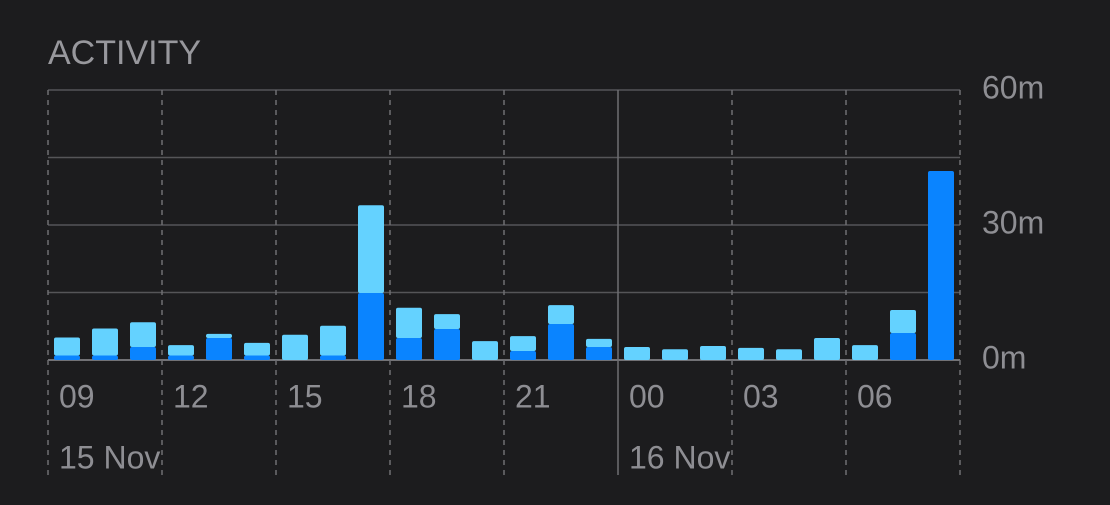  Describe the element at coordinates (109, 457) in the screenshot. I see `date-label: 15 Nov` at that location.